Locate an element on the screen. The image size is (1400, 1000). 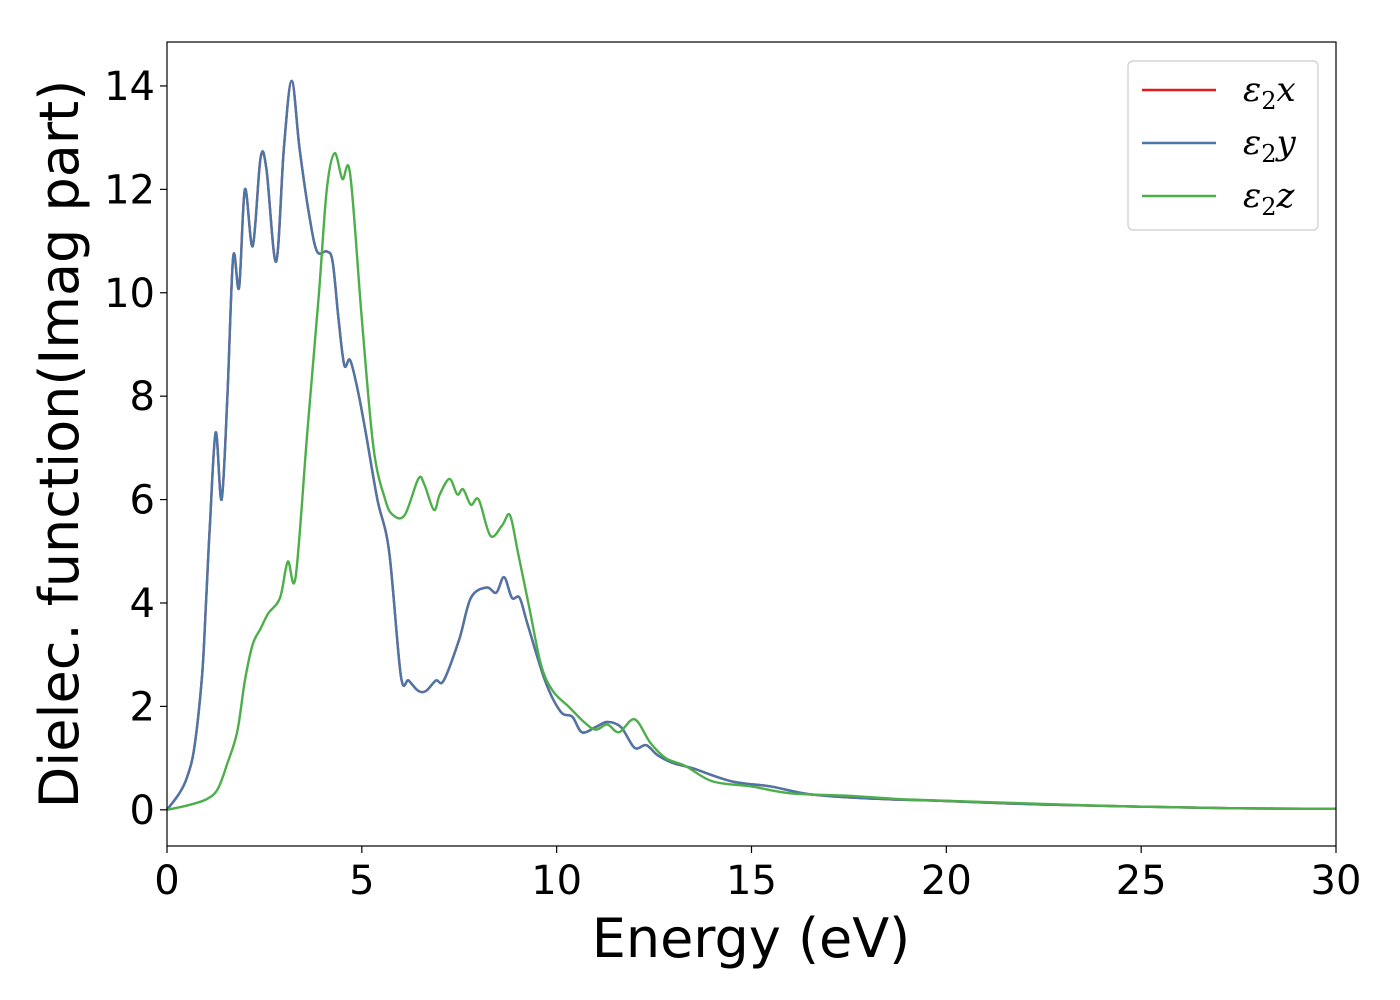
y-tick-label: 8 is located at coordinates (142, 397).